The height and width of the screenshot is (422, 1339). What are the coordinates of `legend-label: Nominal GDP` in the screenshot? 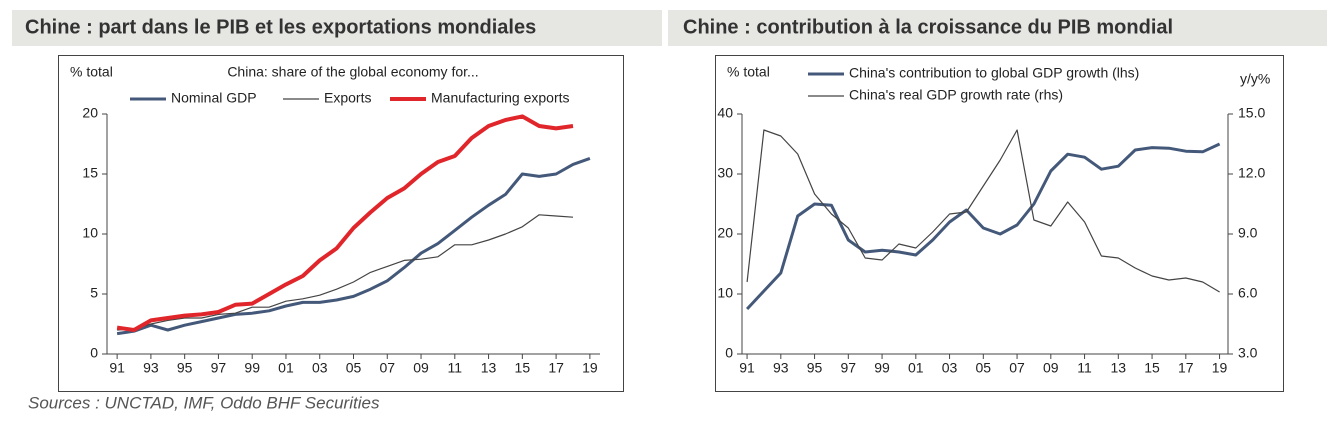 It's located at (214, 98).